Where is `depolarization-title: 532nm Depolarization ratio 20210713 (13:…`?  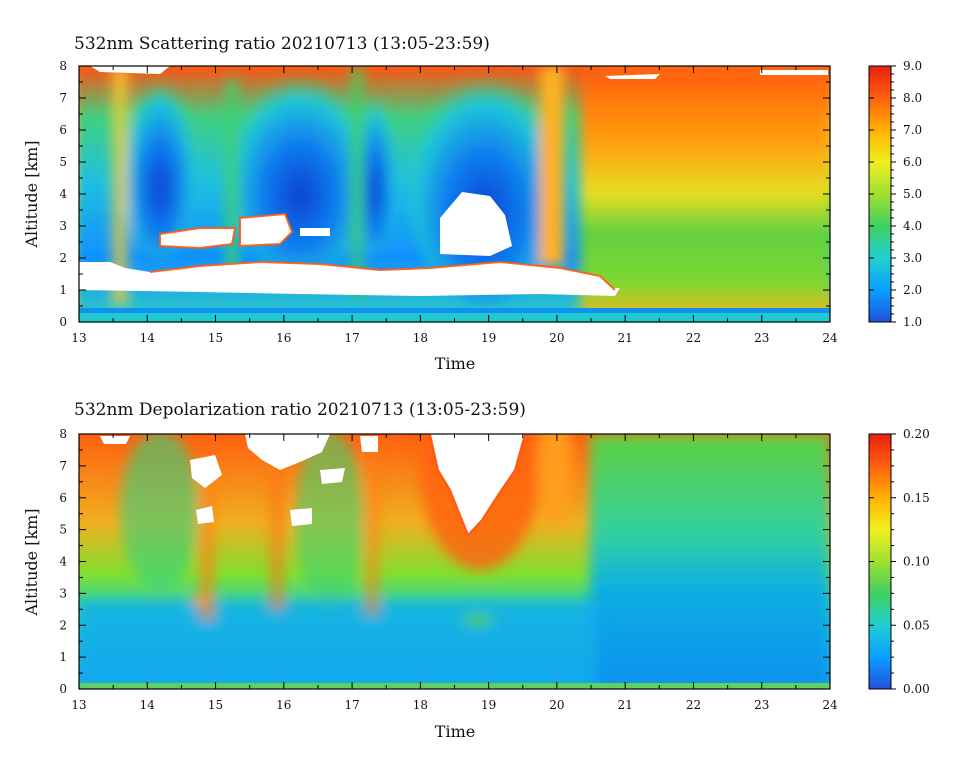 depolarization-title: 532nm Depolarization ratio 20210713 (13:… is located at coordinates (300, 410).